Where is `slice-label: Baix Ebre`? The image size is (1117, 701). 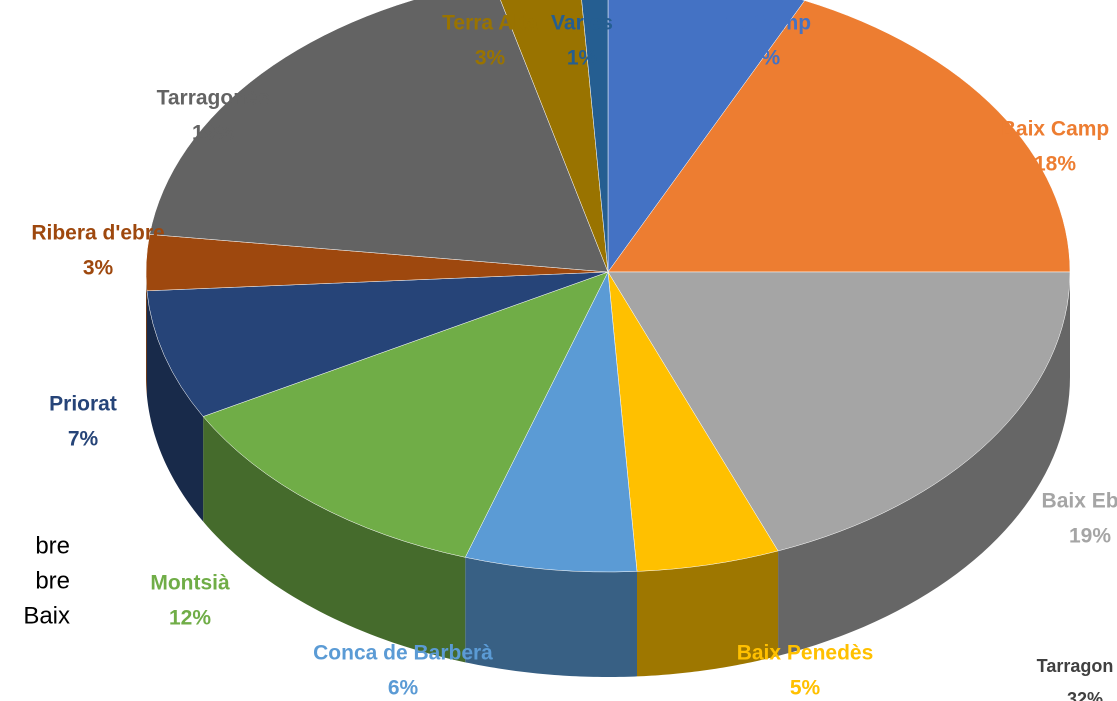
slice-label: Baix Ebre is located at coordinates (1079, 501).